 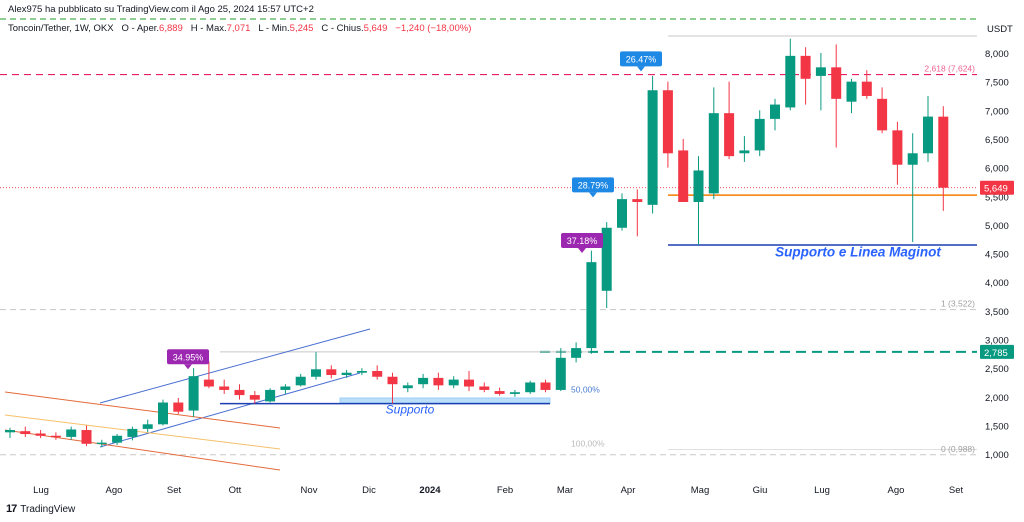 I want to click on fib-level-label: 0 (0,988), so click(x=958, y=449).